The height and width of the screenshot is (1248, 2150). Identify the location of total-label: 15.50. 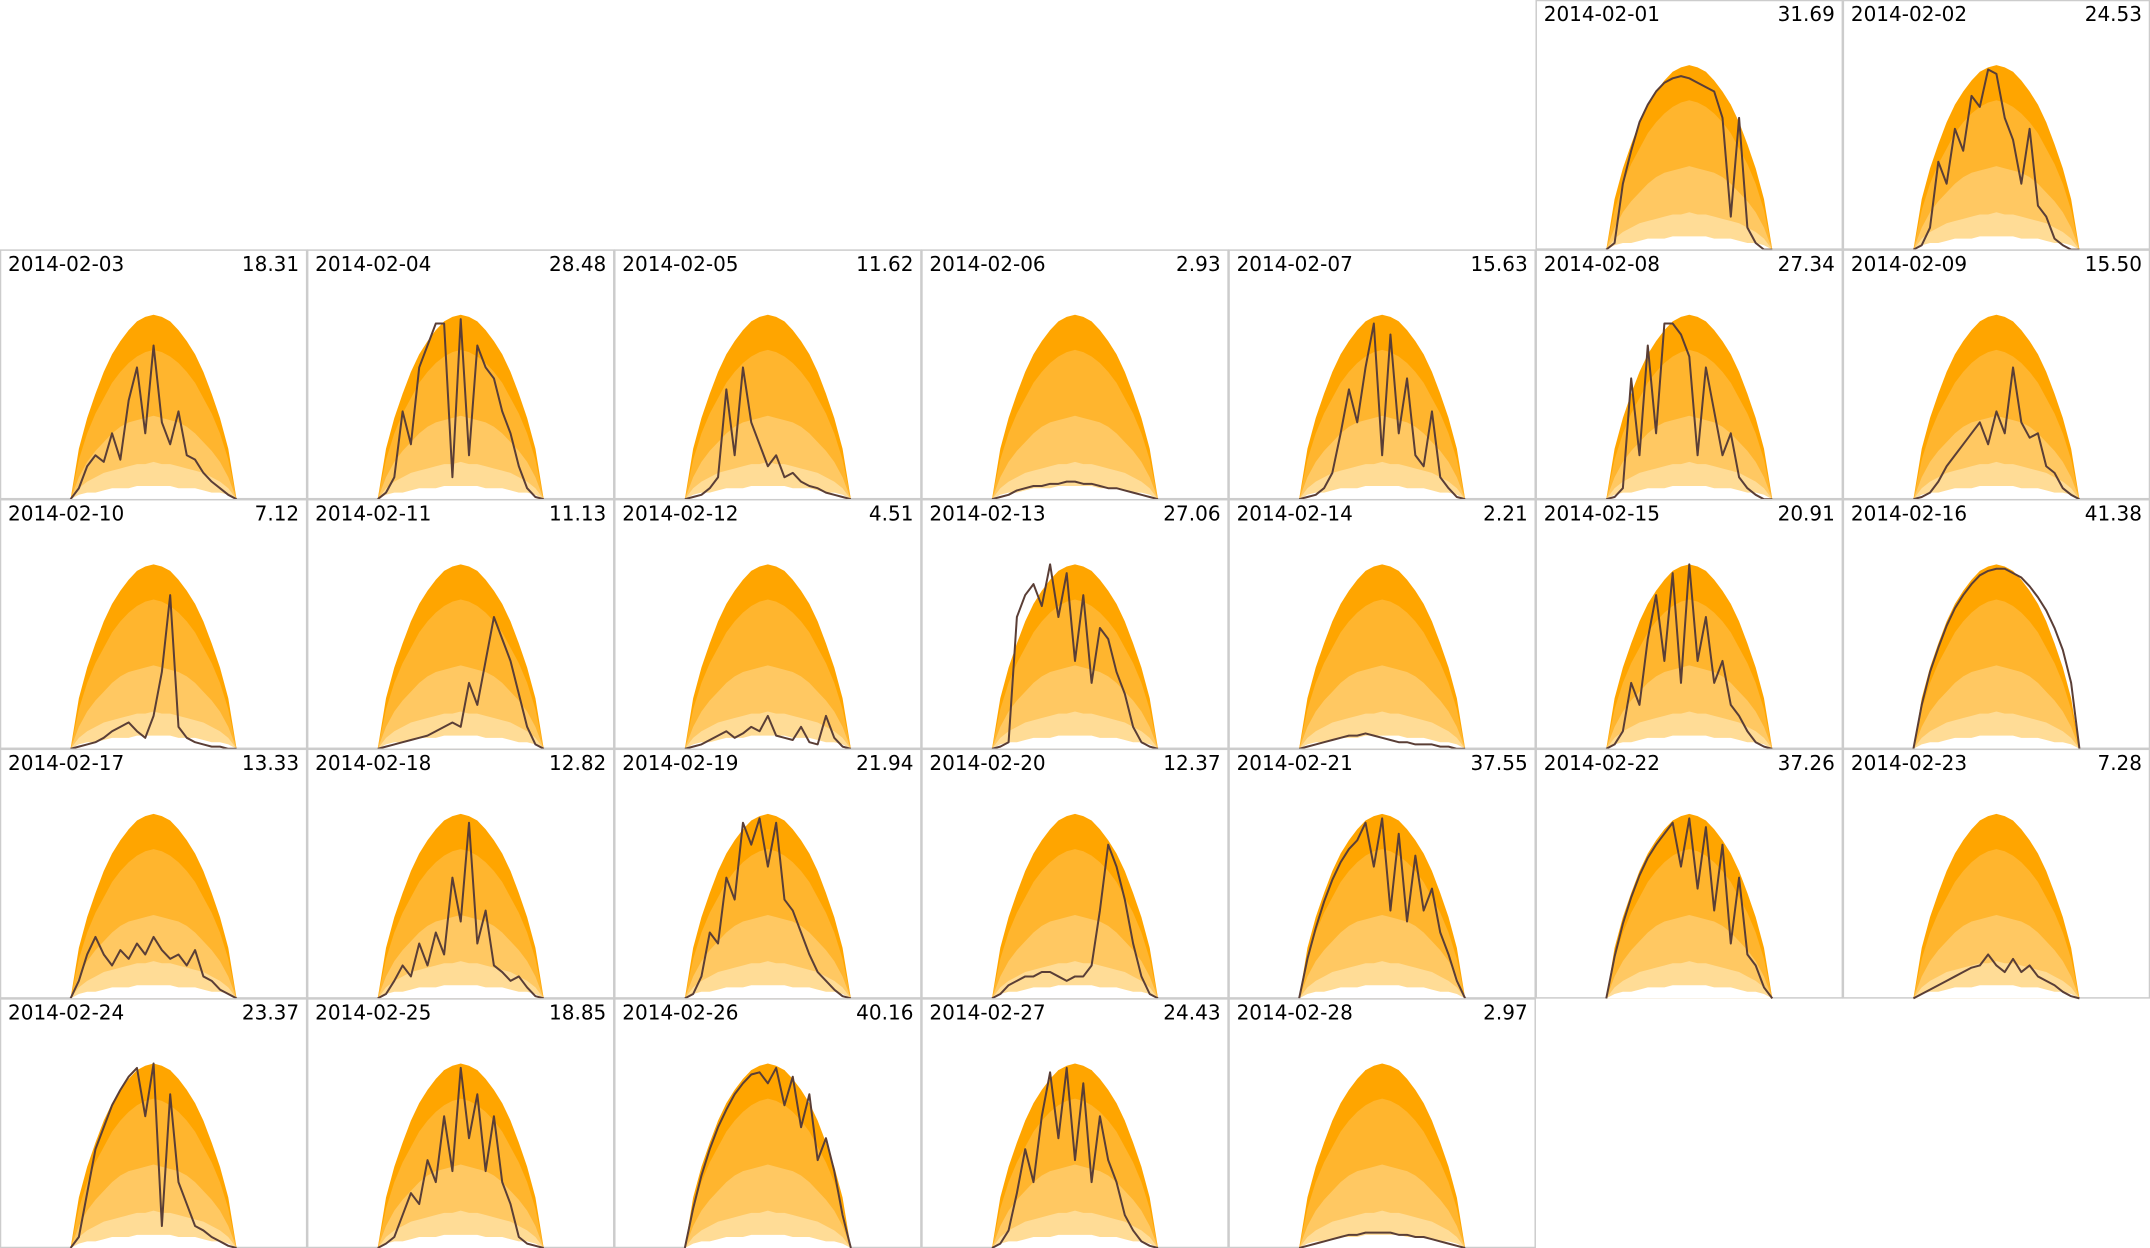
(2113, 264).